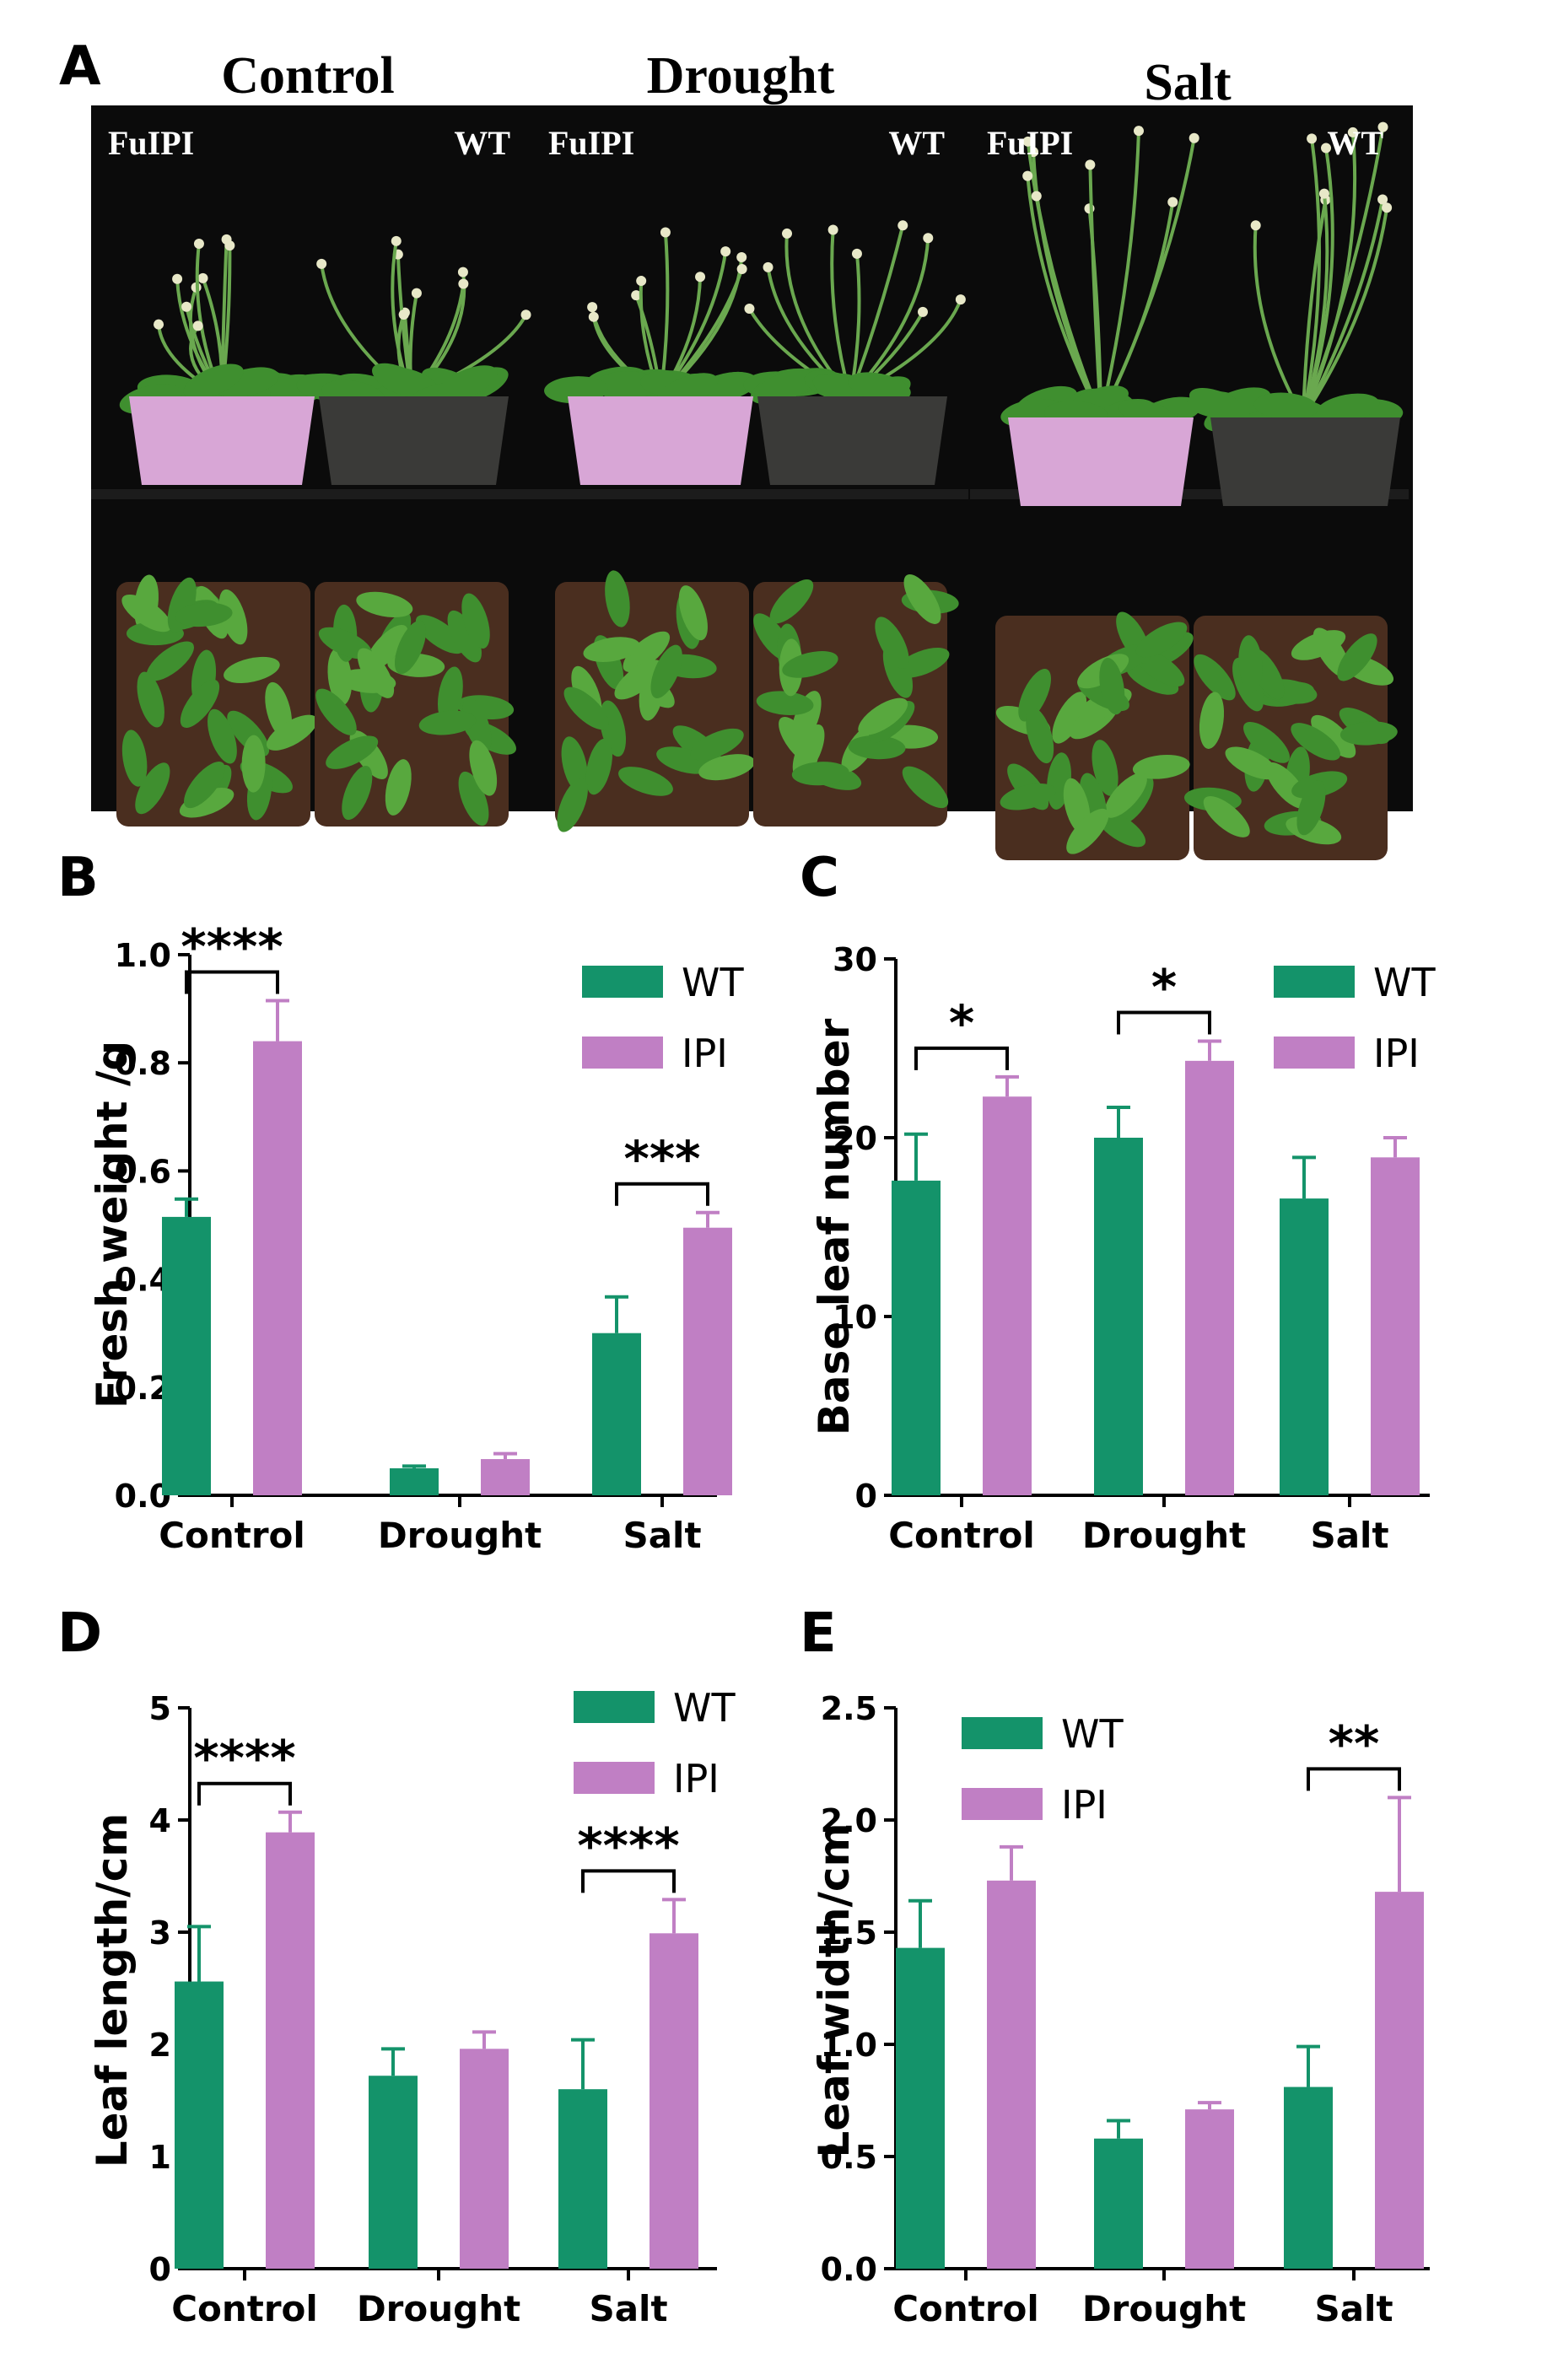 The height and width of the screenshot is (2380, 1547). I want to click on y-tick-label-e: 1.5, so click(849, 1933).